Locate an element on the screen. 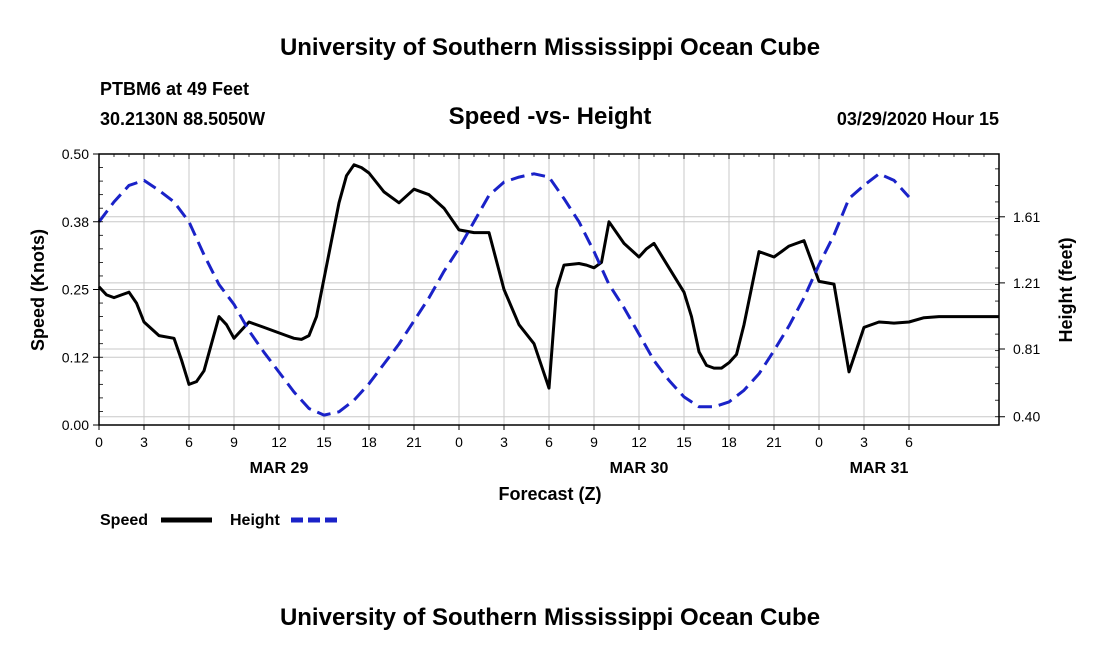 Image resolution: width=1100 pixels, height=650 pixels. chart-title: Speed -vs- Height is located at coordinates (550, 116).